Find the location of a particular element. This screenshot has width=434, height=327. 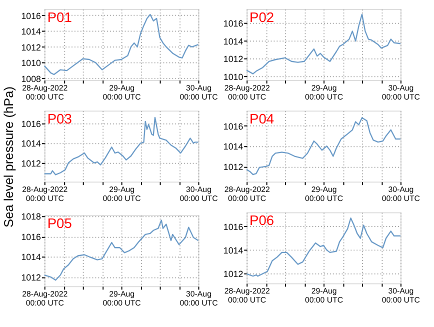

y-tick-label: 1008 is located at coordinates (31, 79).